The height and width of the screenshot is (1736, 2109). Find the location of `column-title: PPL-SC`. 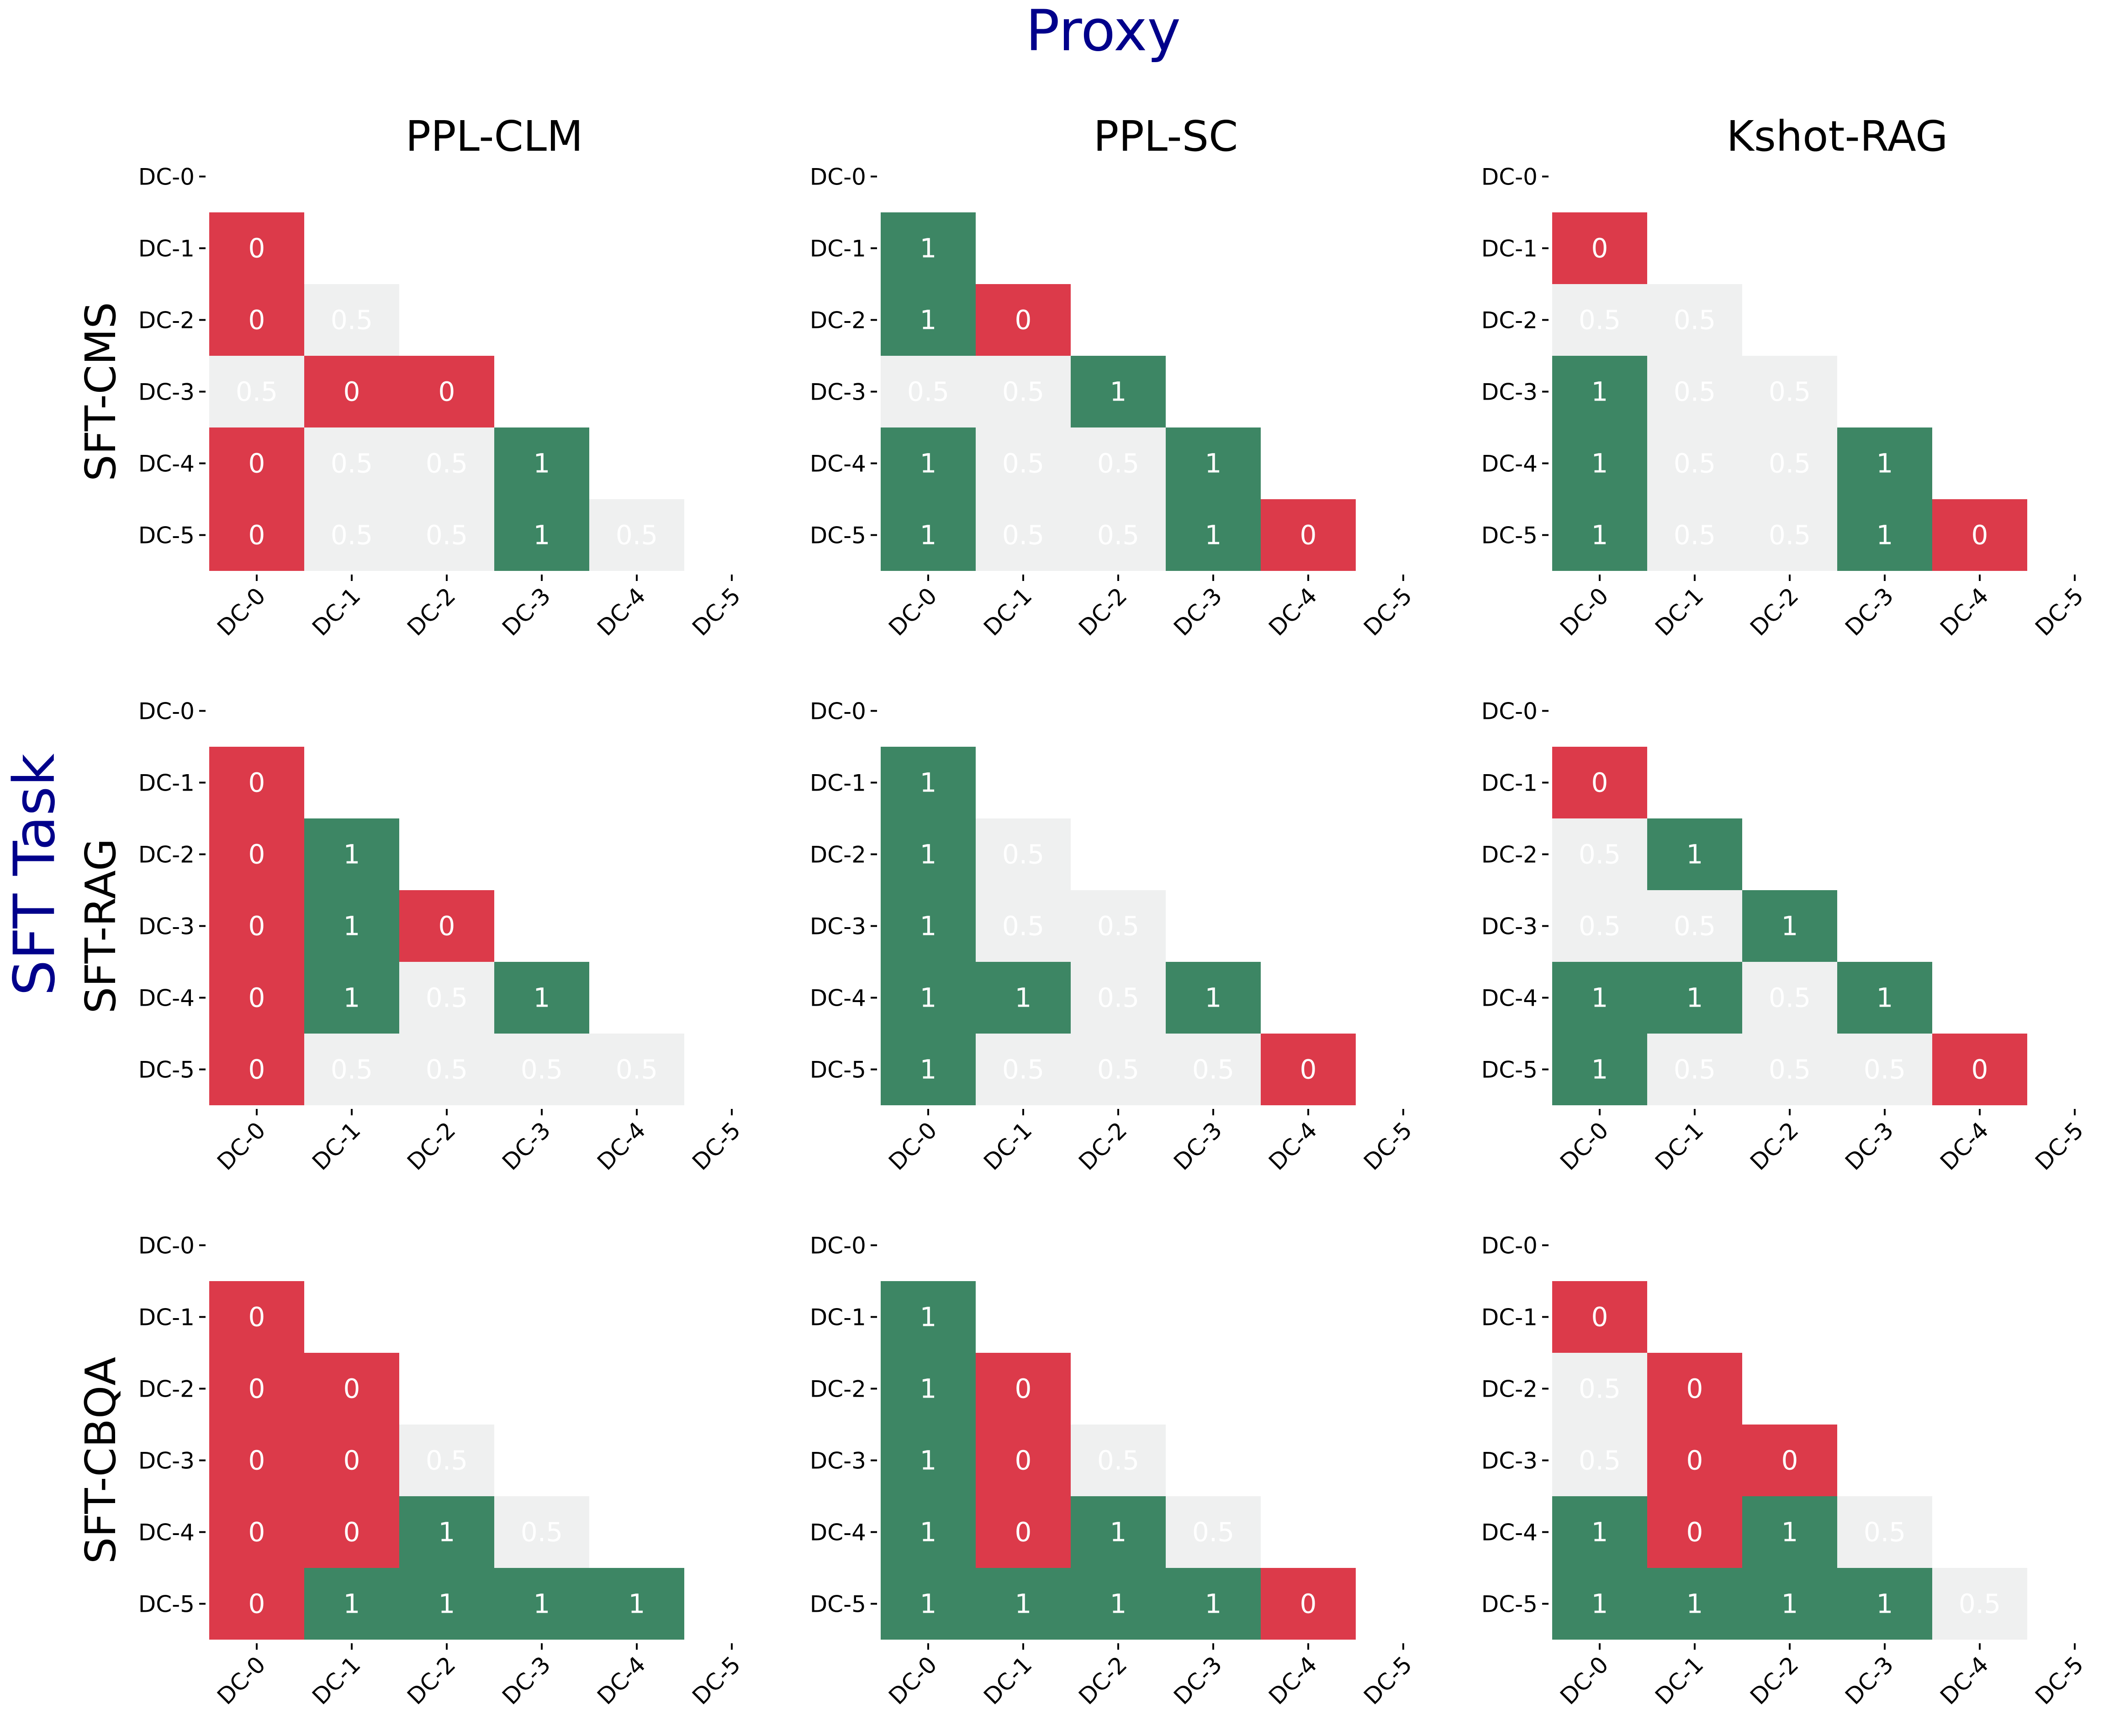

column-title: PPL-SC is located at coordinates (1166, 136).